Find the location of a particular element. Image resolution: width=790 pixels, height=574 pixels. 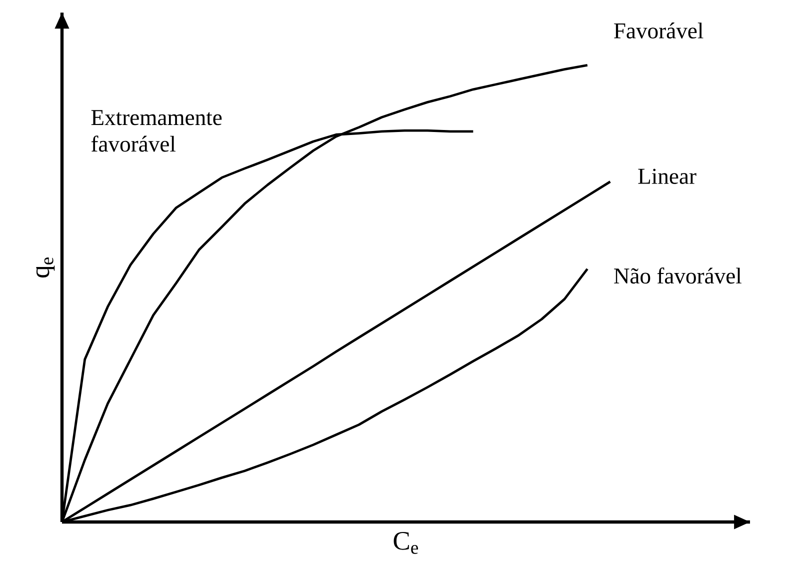

series-label: Linear is located at coordinates (667, 176).